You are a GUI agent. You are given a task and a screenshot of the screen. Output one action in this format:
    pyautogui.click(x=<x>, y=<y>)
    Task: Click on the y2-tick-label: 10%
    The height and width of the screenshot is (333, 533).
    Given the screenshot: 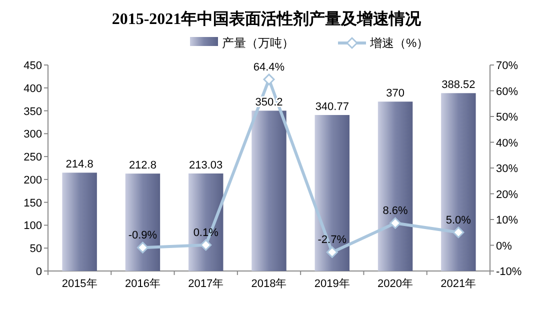 What is the action you would take?
    pyautogui.click(x=507, y=220)
    